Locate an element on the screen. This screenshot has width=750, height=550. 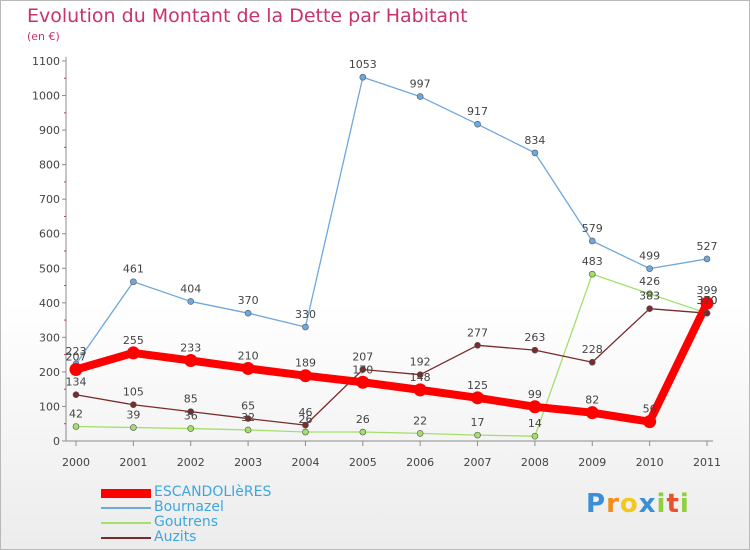
data-label: 1053 is located at coordinates (363, 64).